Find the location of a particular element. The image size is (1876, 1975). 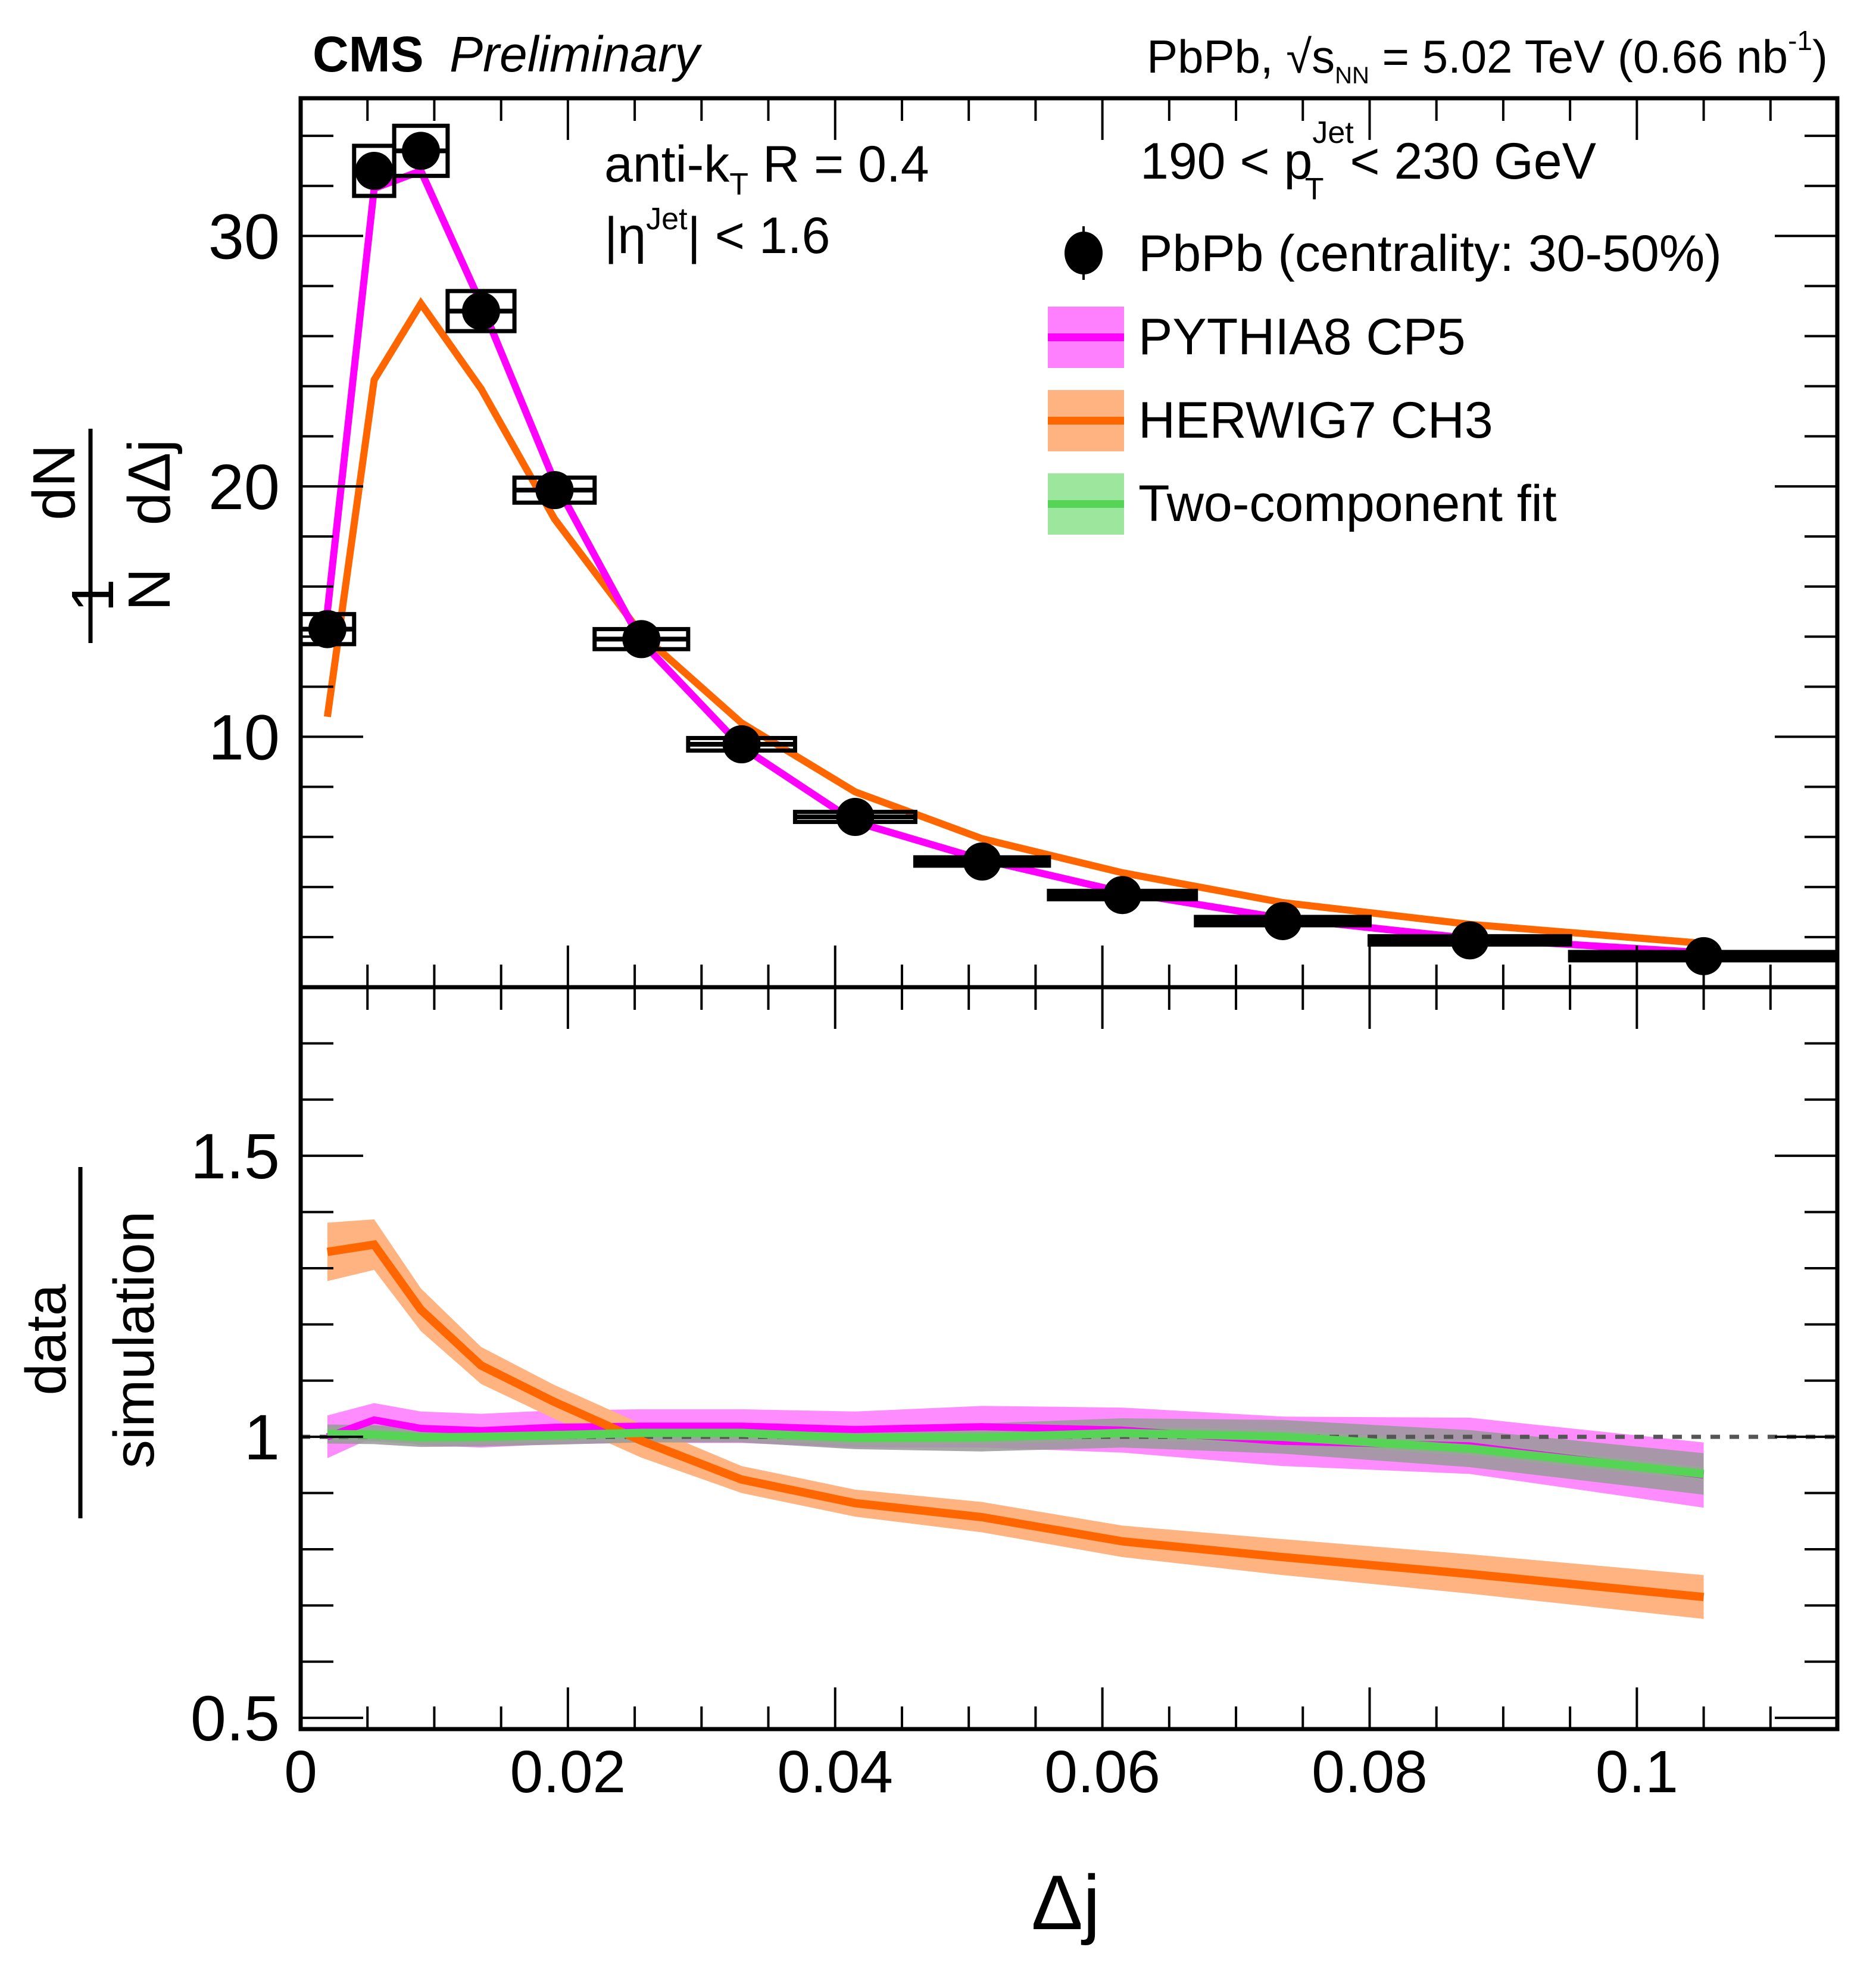

x-tick-label: 0.04 is located at coordinates (835, 1772).